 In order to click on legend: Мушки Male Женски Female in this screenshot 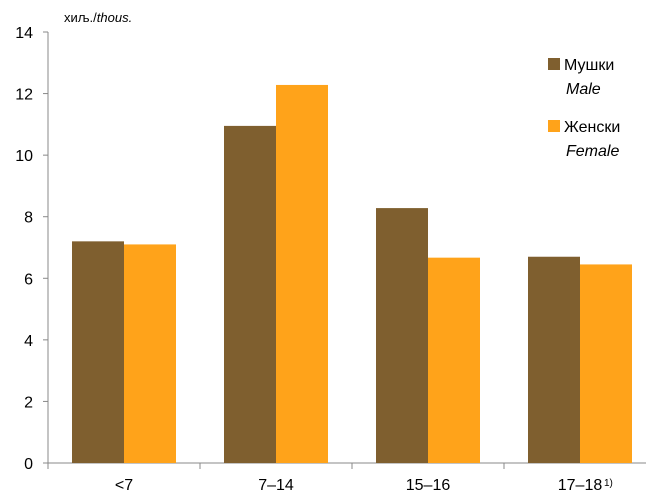, I will do `click(584, 108)`.